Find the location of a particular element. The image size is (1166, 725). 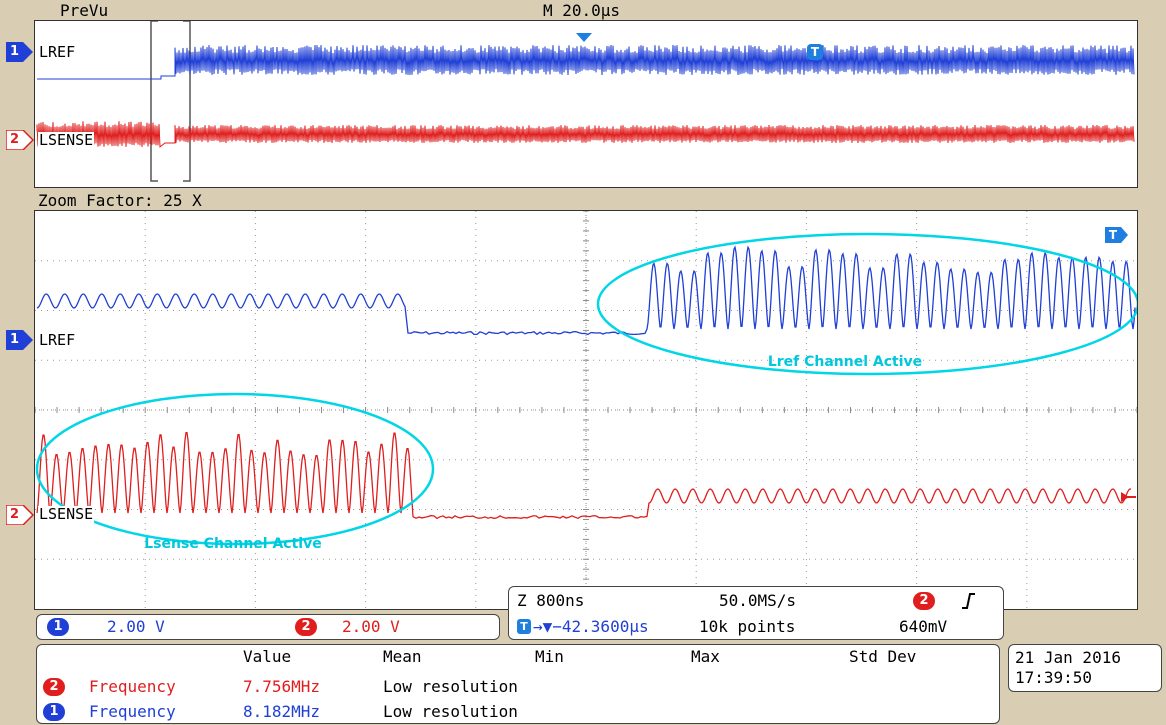

zoom-trigger-marker: T is located at coordinates (1117, 235).